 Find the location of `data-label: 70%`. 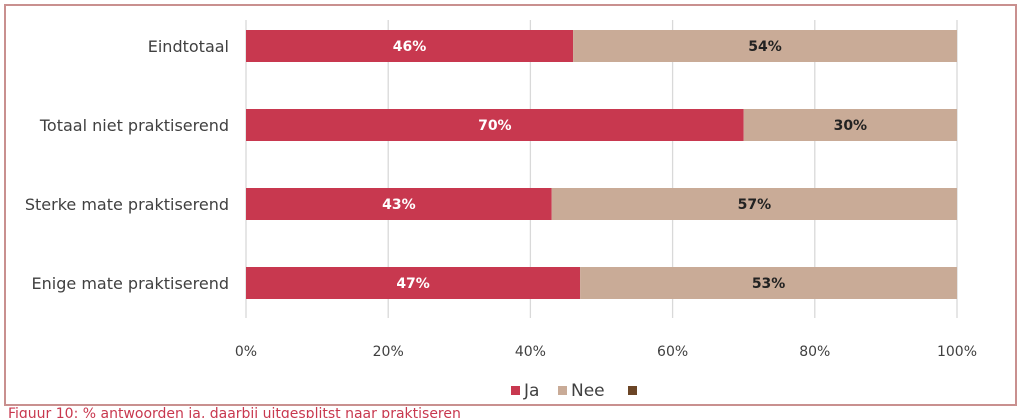

data-label: 70% is located at coordinates (495, 126).